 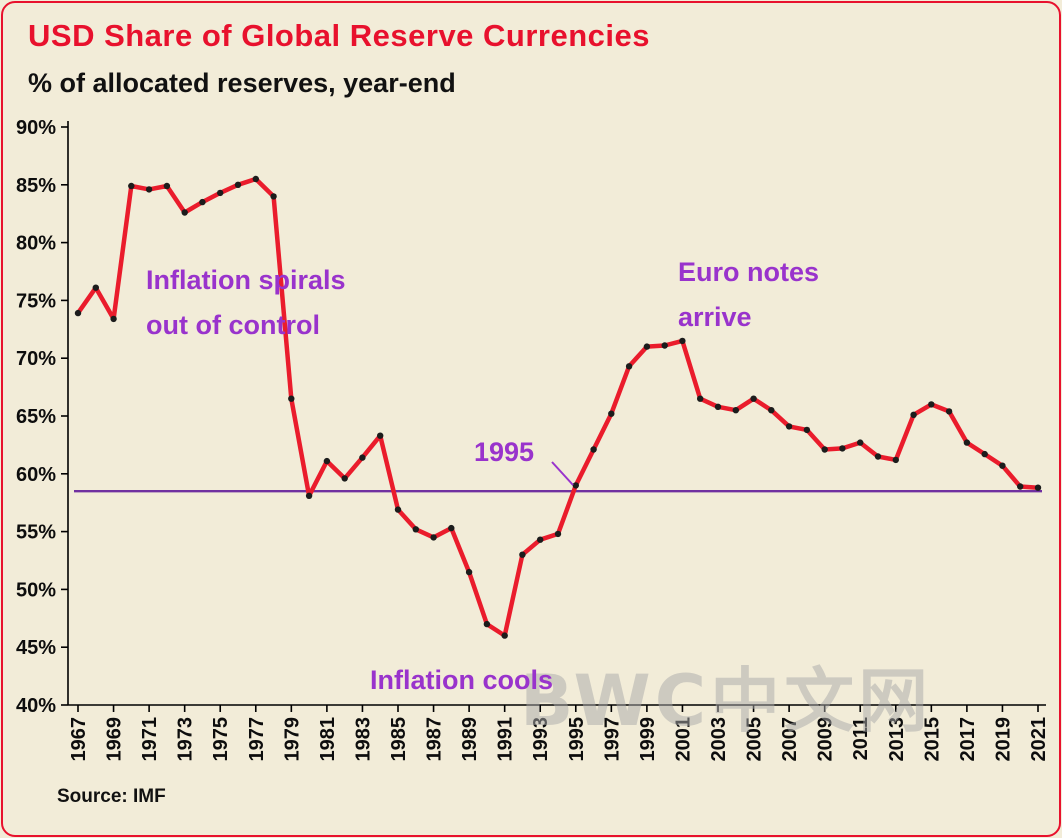 I want to click on y-tick-label: 55%, so click(x=36, y=533).